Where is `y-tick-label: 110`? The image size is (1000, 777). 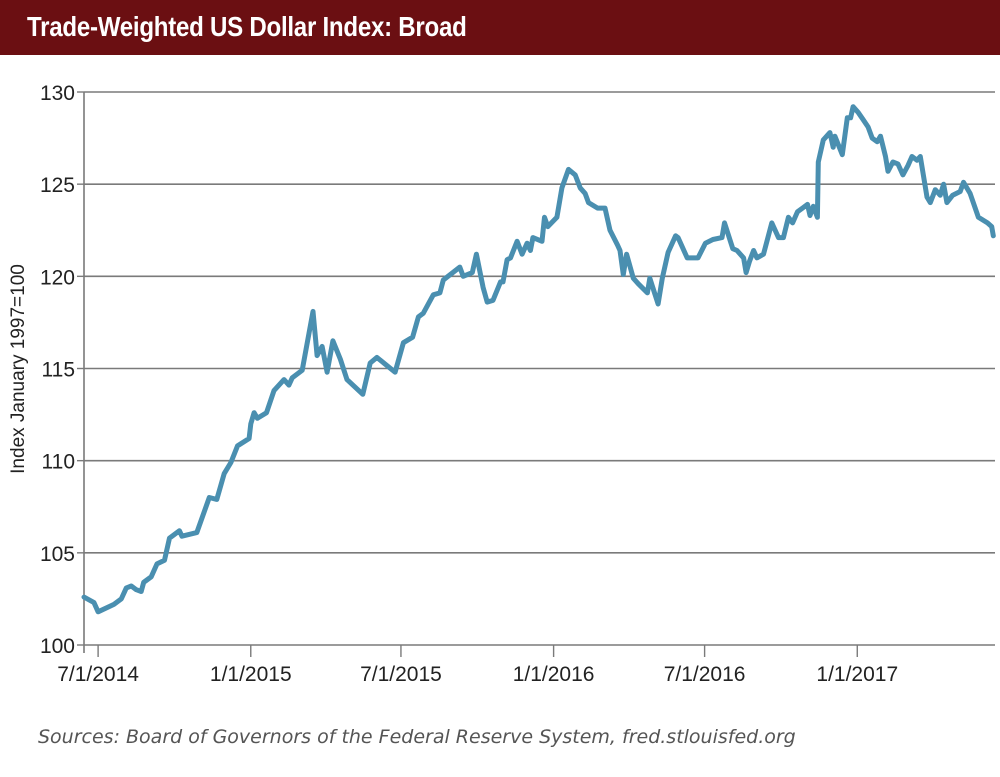
y-tick-label: 110 is located at coordinates (58, 462).